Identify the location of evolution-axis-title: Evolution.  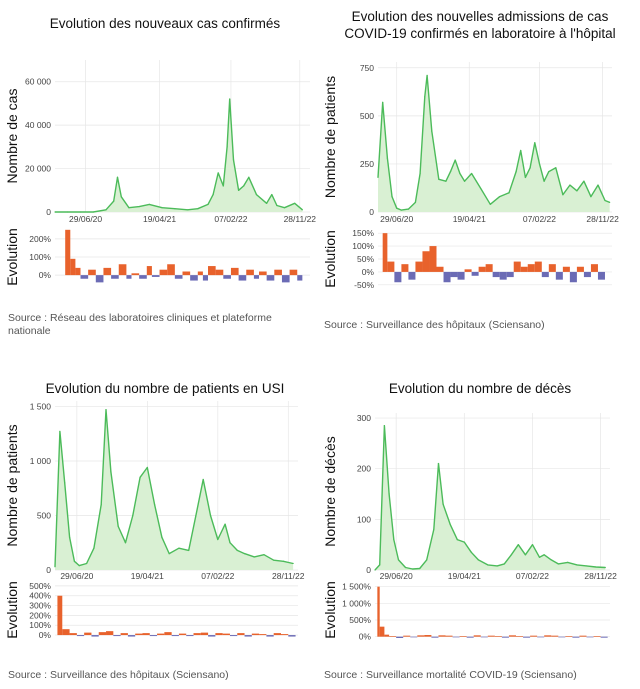
(330, 610).